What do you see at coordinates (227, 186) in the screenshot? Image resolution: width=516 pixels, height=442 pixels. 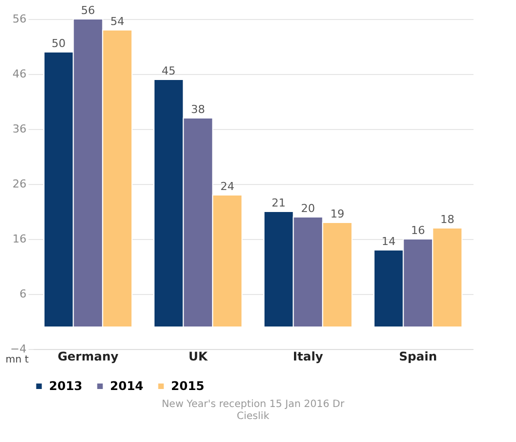 I see `data-label: 24` at bounding box center [227, 186].